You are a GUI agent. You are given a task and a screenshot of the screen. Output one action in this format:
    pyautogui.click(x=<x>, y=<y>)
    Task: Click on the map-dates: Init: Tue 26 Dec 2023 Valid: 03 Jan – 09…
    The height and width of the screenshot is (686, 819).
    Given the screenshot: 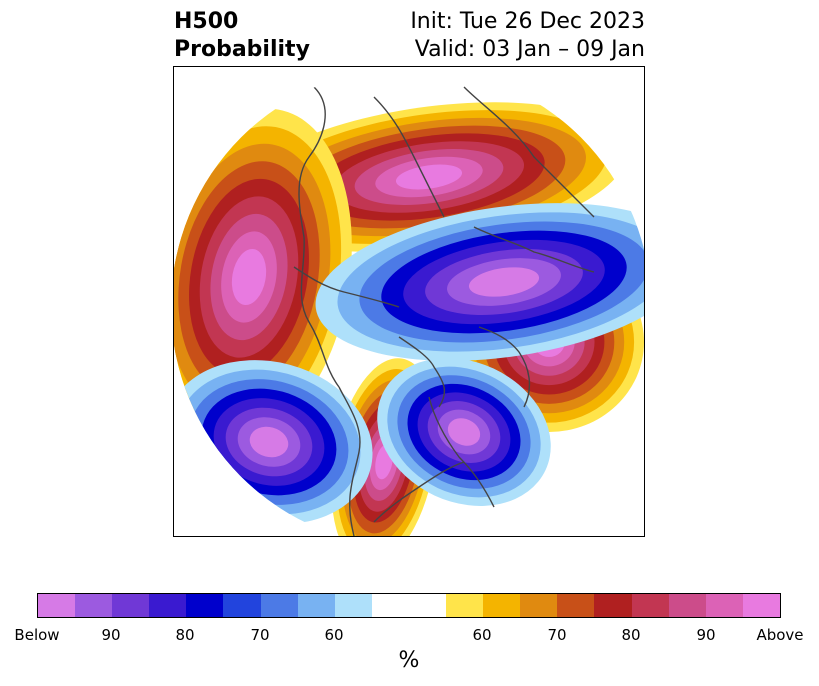 What is the action you would take?
    pyautogui.click(x=527, y=36)
    